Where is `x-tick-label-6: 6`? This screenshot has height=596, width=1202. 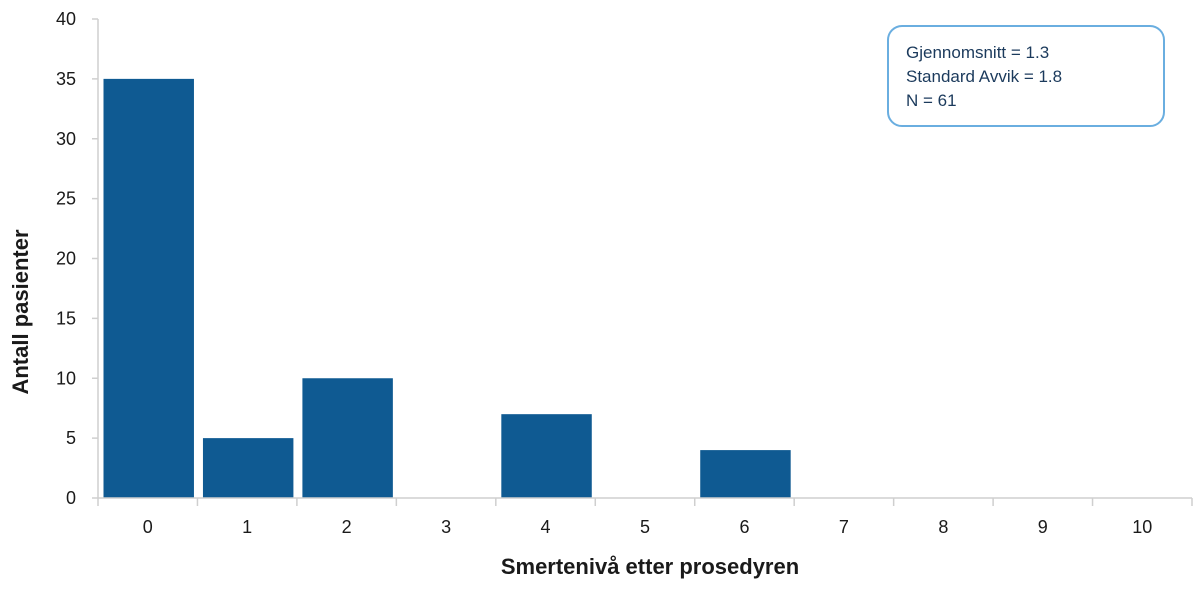 x-tick-label-6: 6 is located at coordinates (744, 527).